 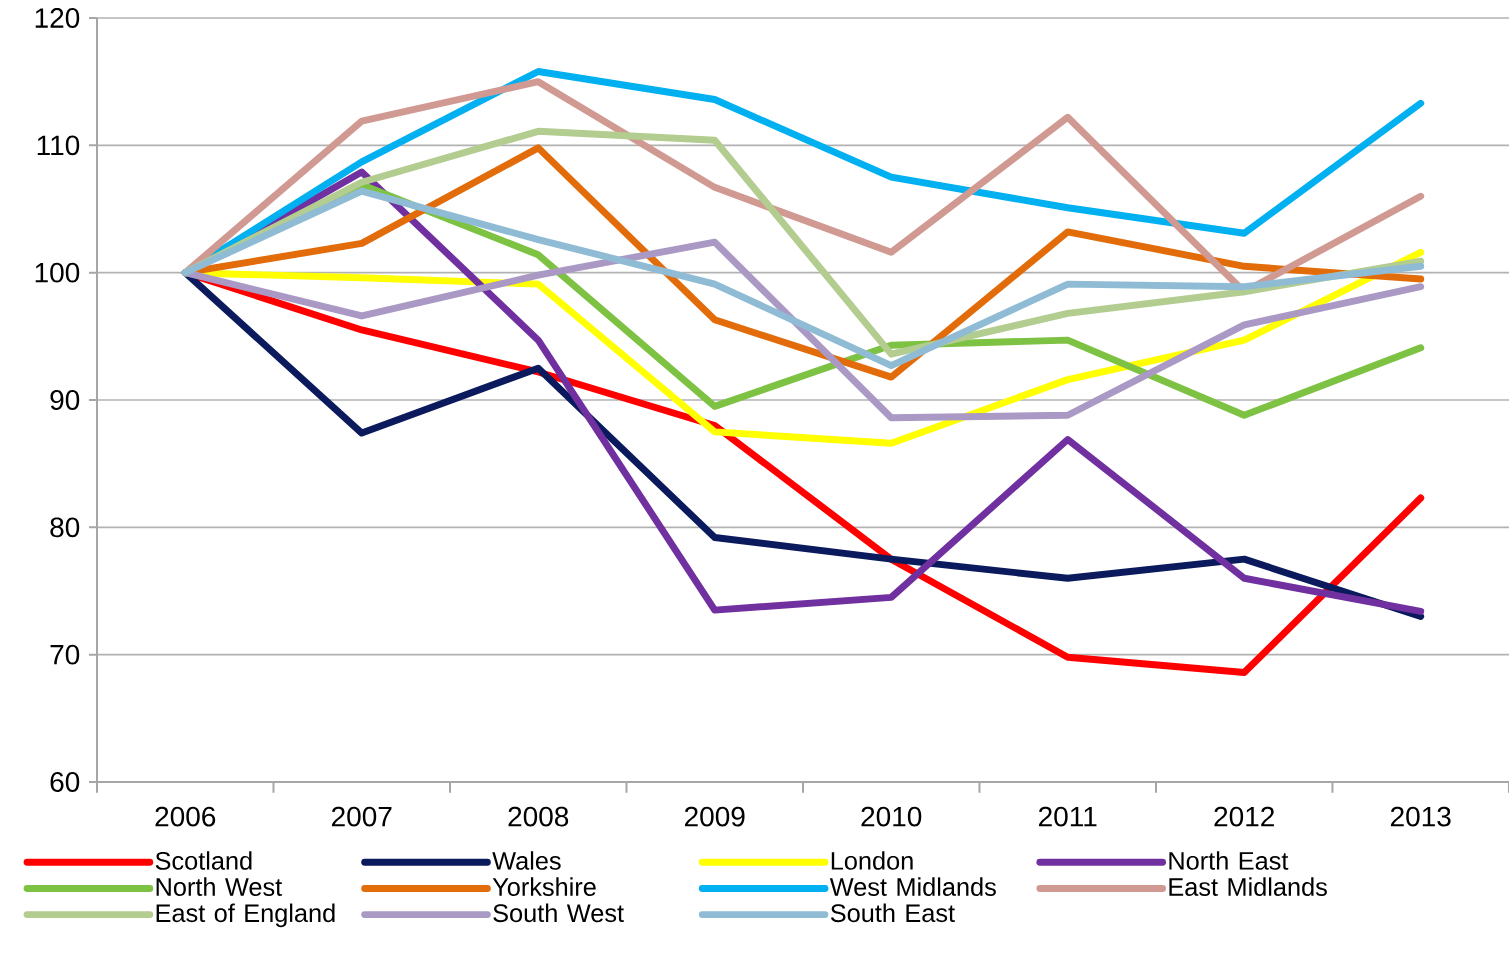 What do you see at coordinates (891, 816) in the screenshot?
I see `x-tick-label: 2010` at bounding box center [891, 816].